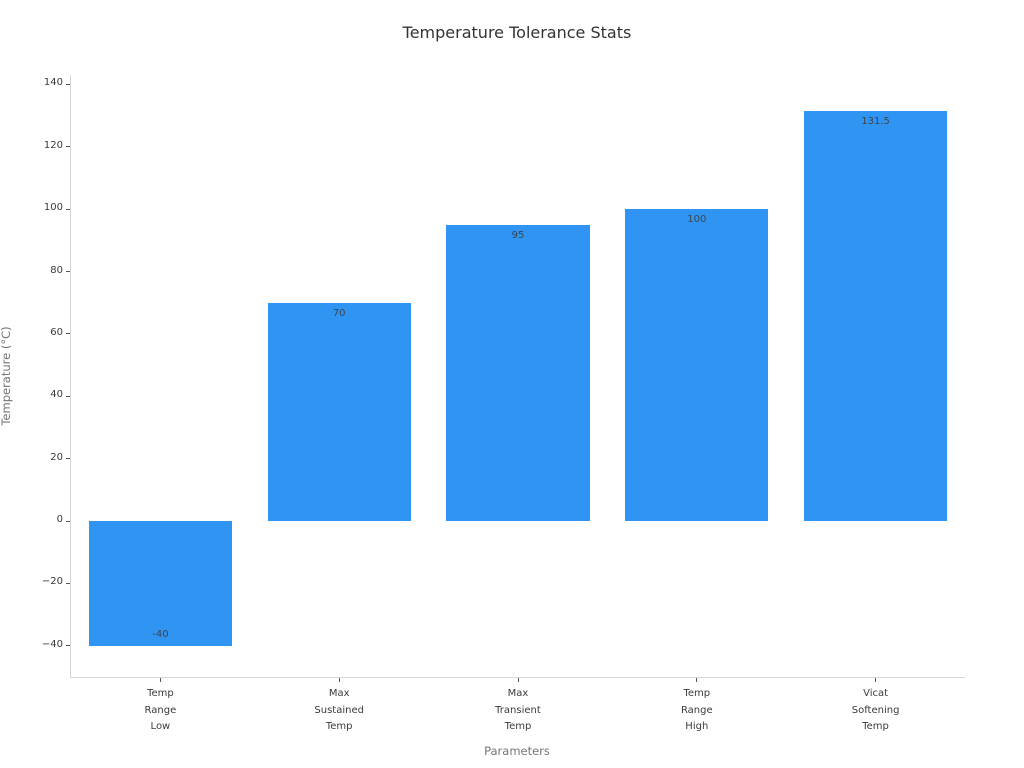 The width and height of the screenshot is (1024, 768). Describe the element at coordinates (875, 710) in the screenshot. I see `x-tick-label: Vicat Softening Temp` at that location.